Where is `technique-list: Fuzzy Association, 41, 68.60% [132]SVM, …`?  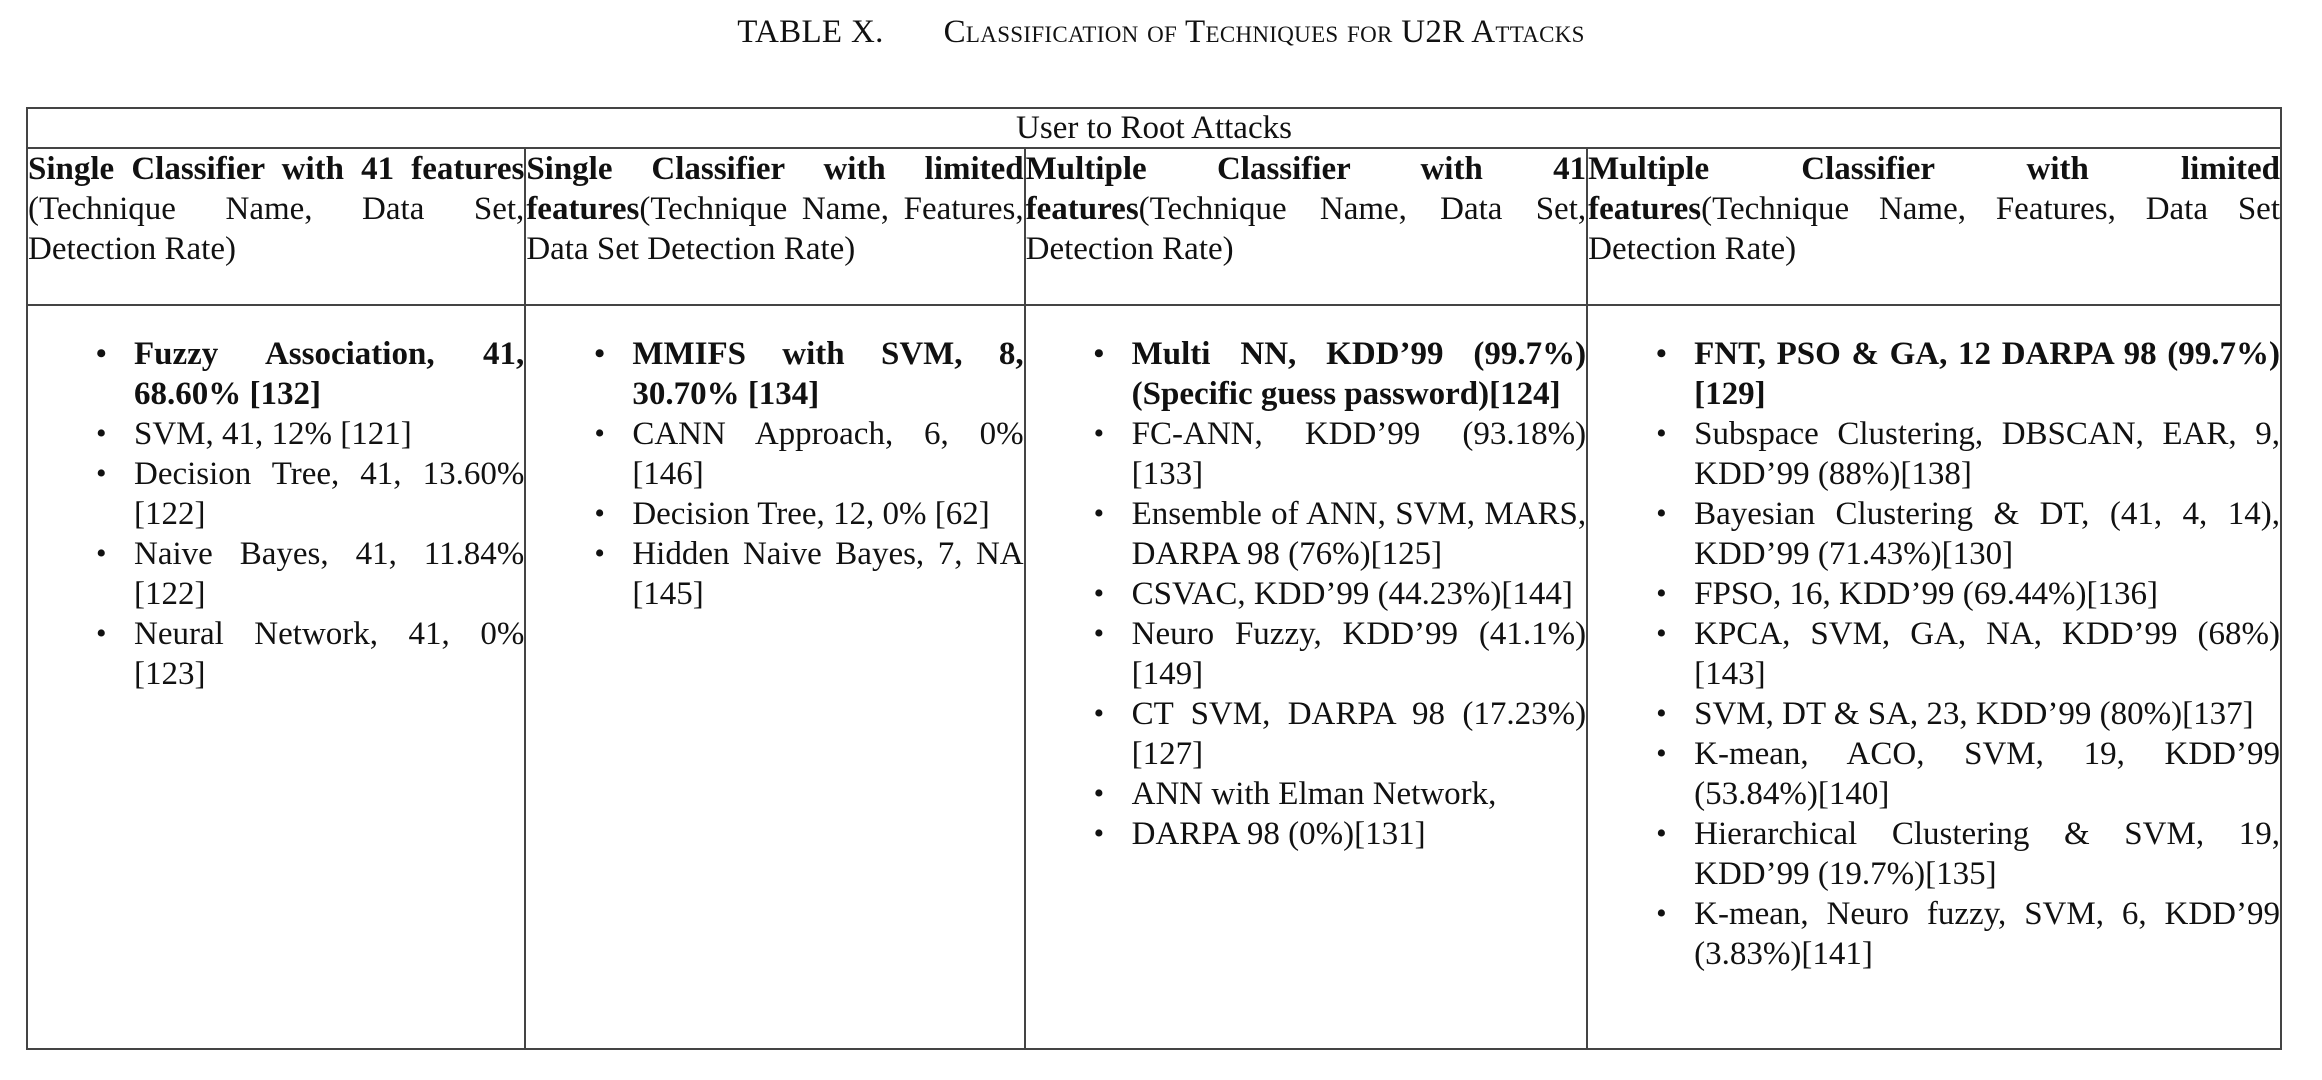
technique-list: Fuzzy Association, 41, 68.60% [132]SVM, … is located at coordinates (276, 500).